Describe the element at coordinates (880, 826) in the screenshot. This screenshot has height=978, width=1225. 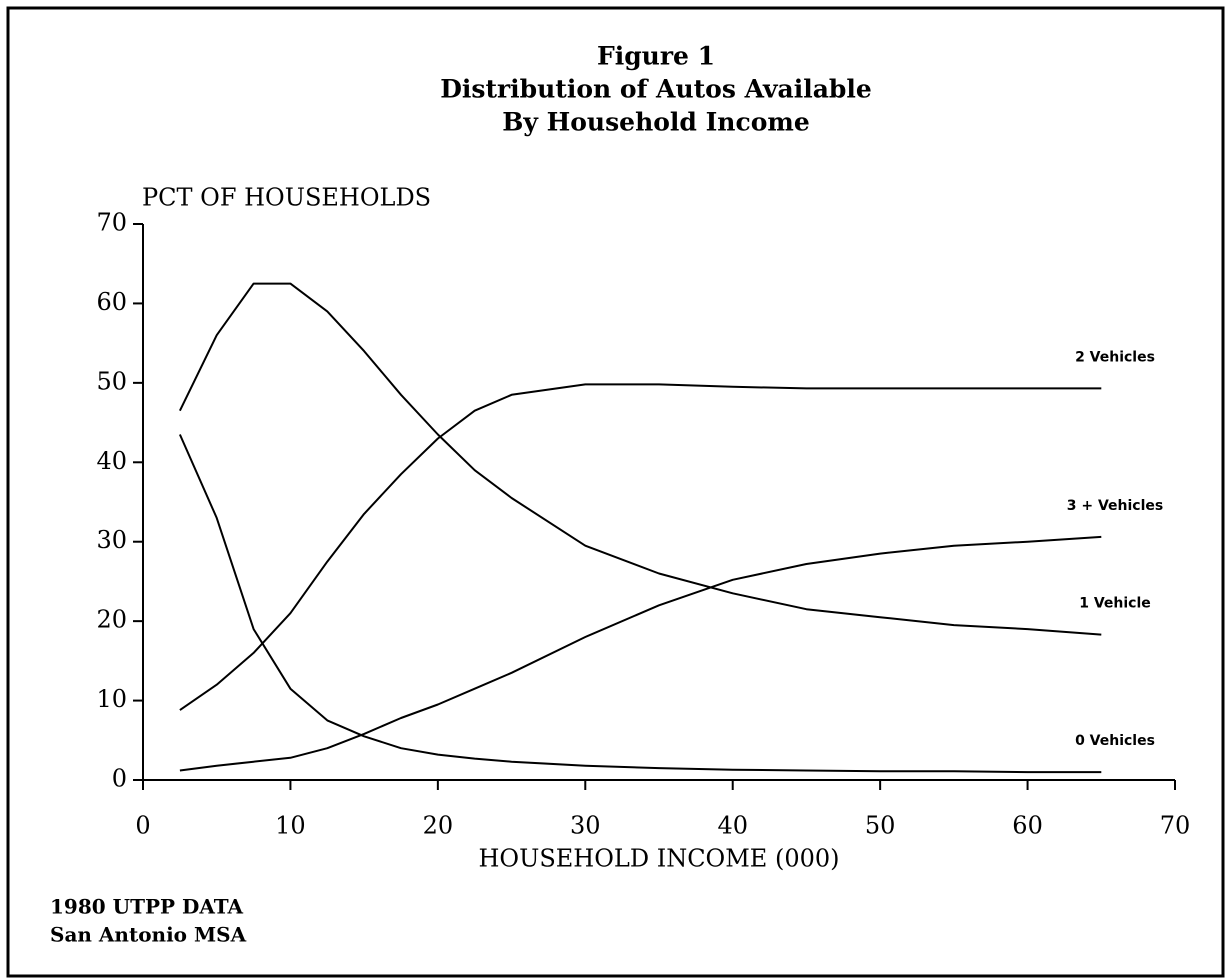
I see `x-tick-label: 50` at that location.